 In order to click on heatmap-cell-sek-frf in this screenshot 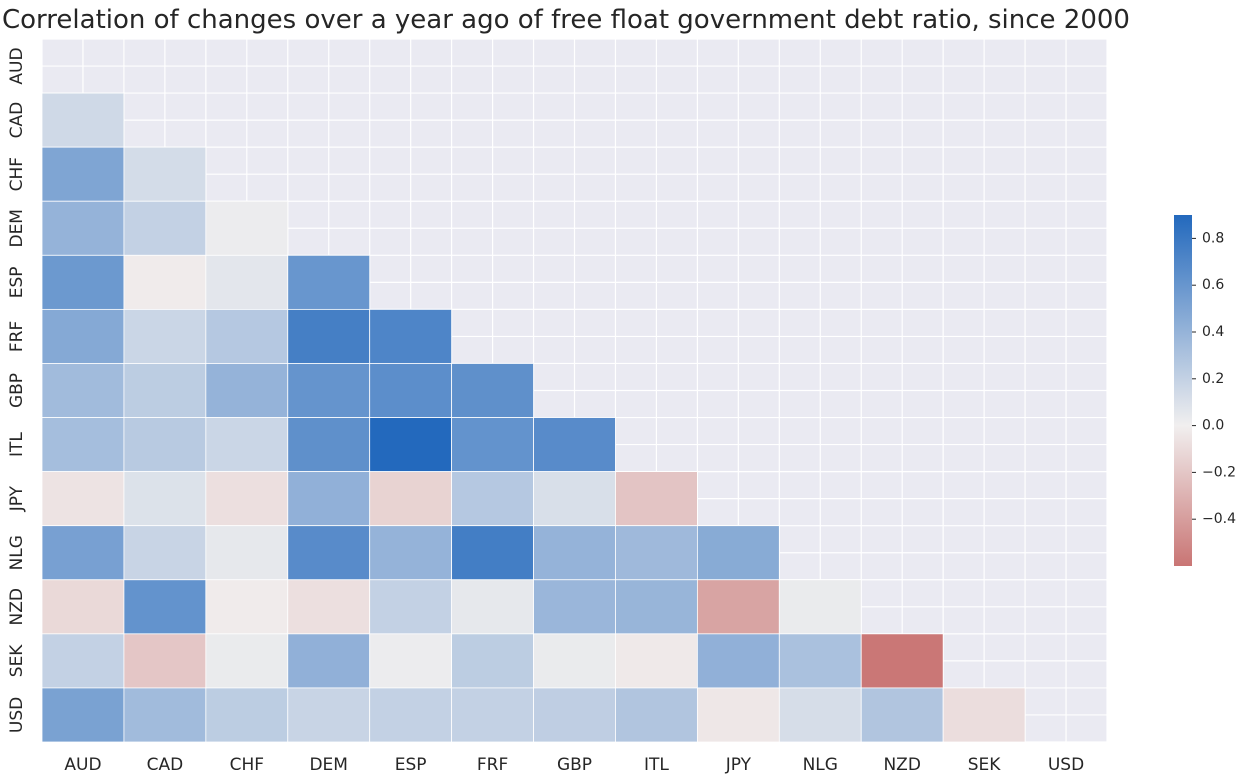, I will do `click(492, 661)`.